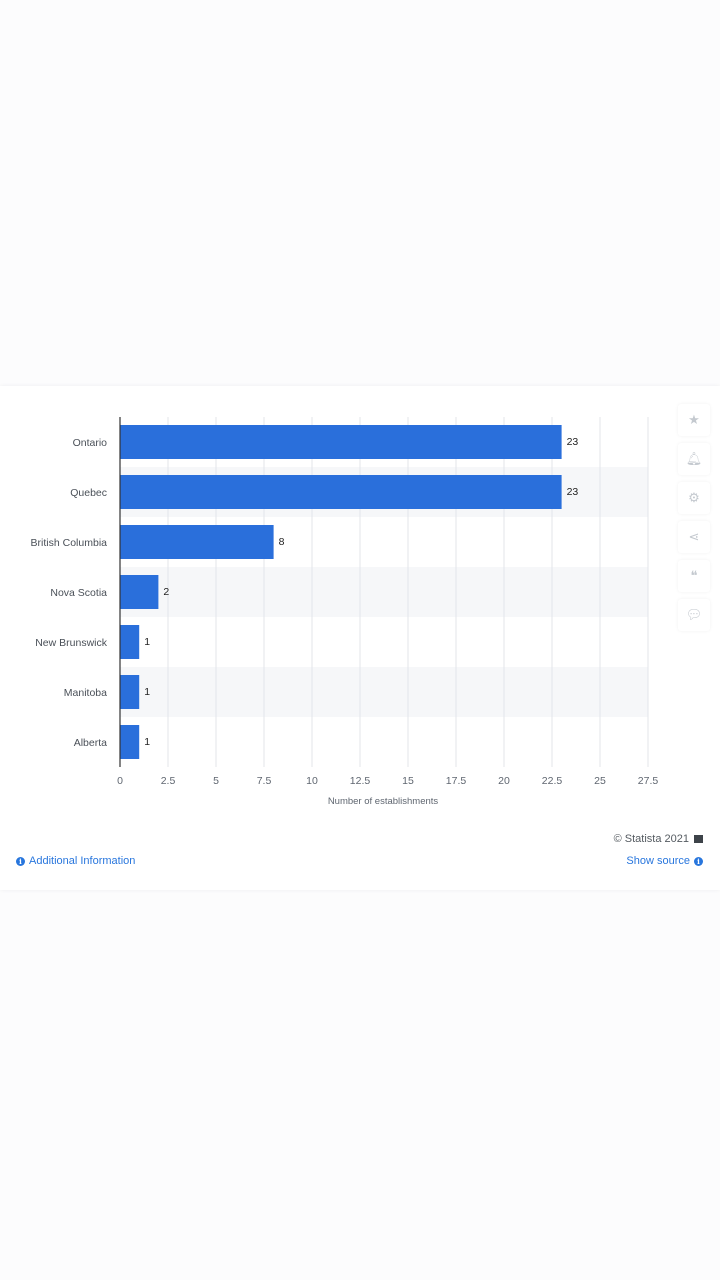 This screenshot has height=1280, width=720. Describe the element at coordinates (694, 420) in the screenshot. I see `star-icon: ★` at that location.